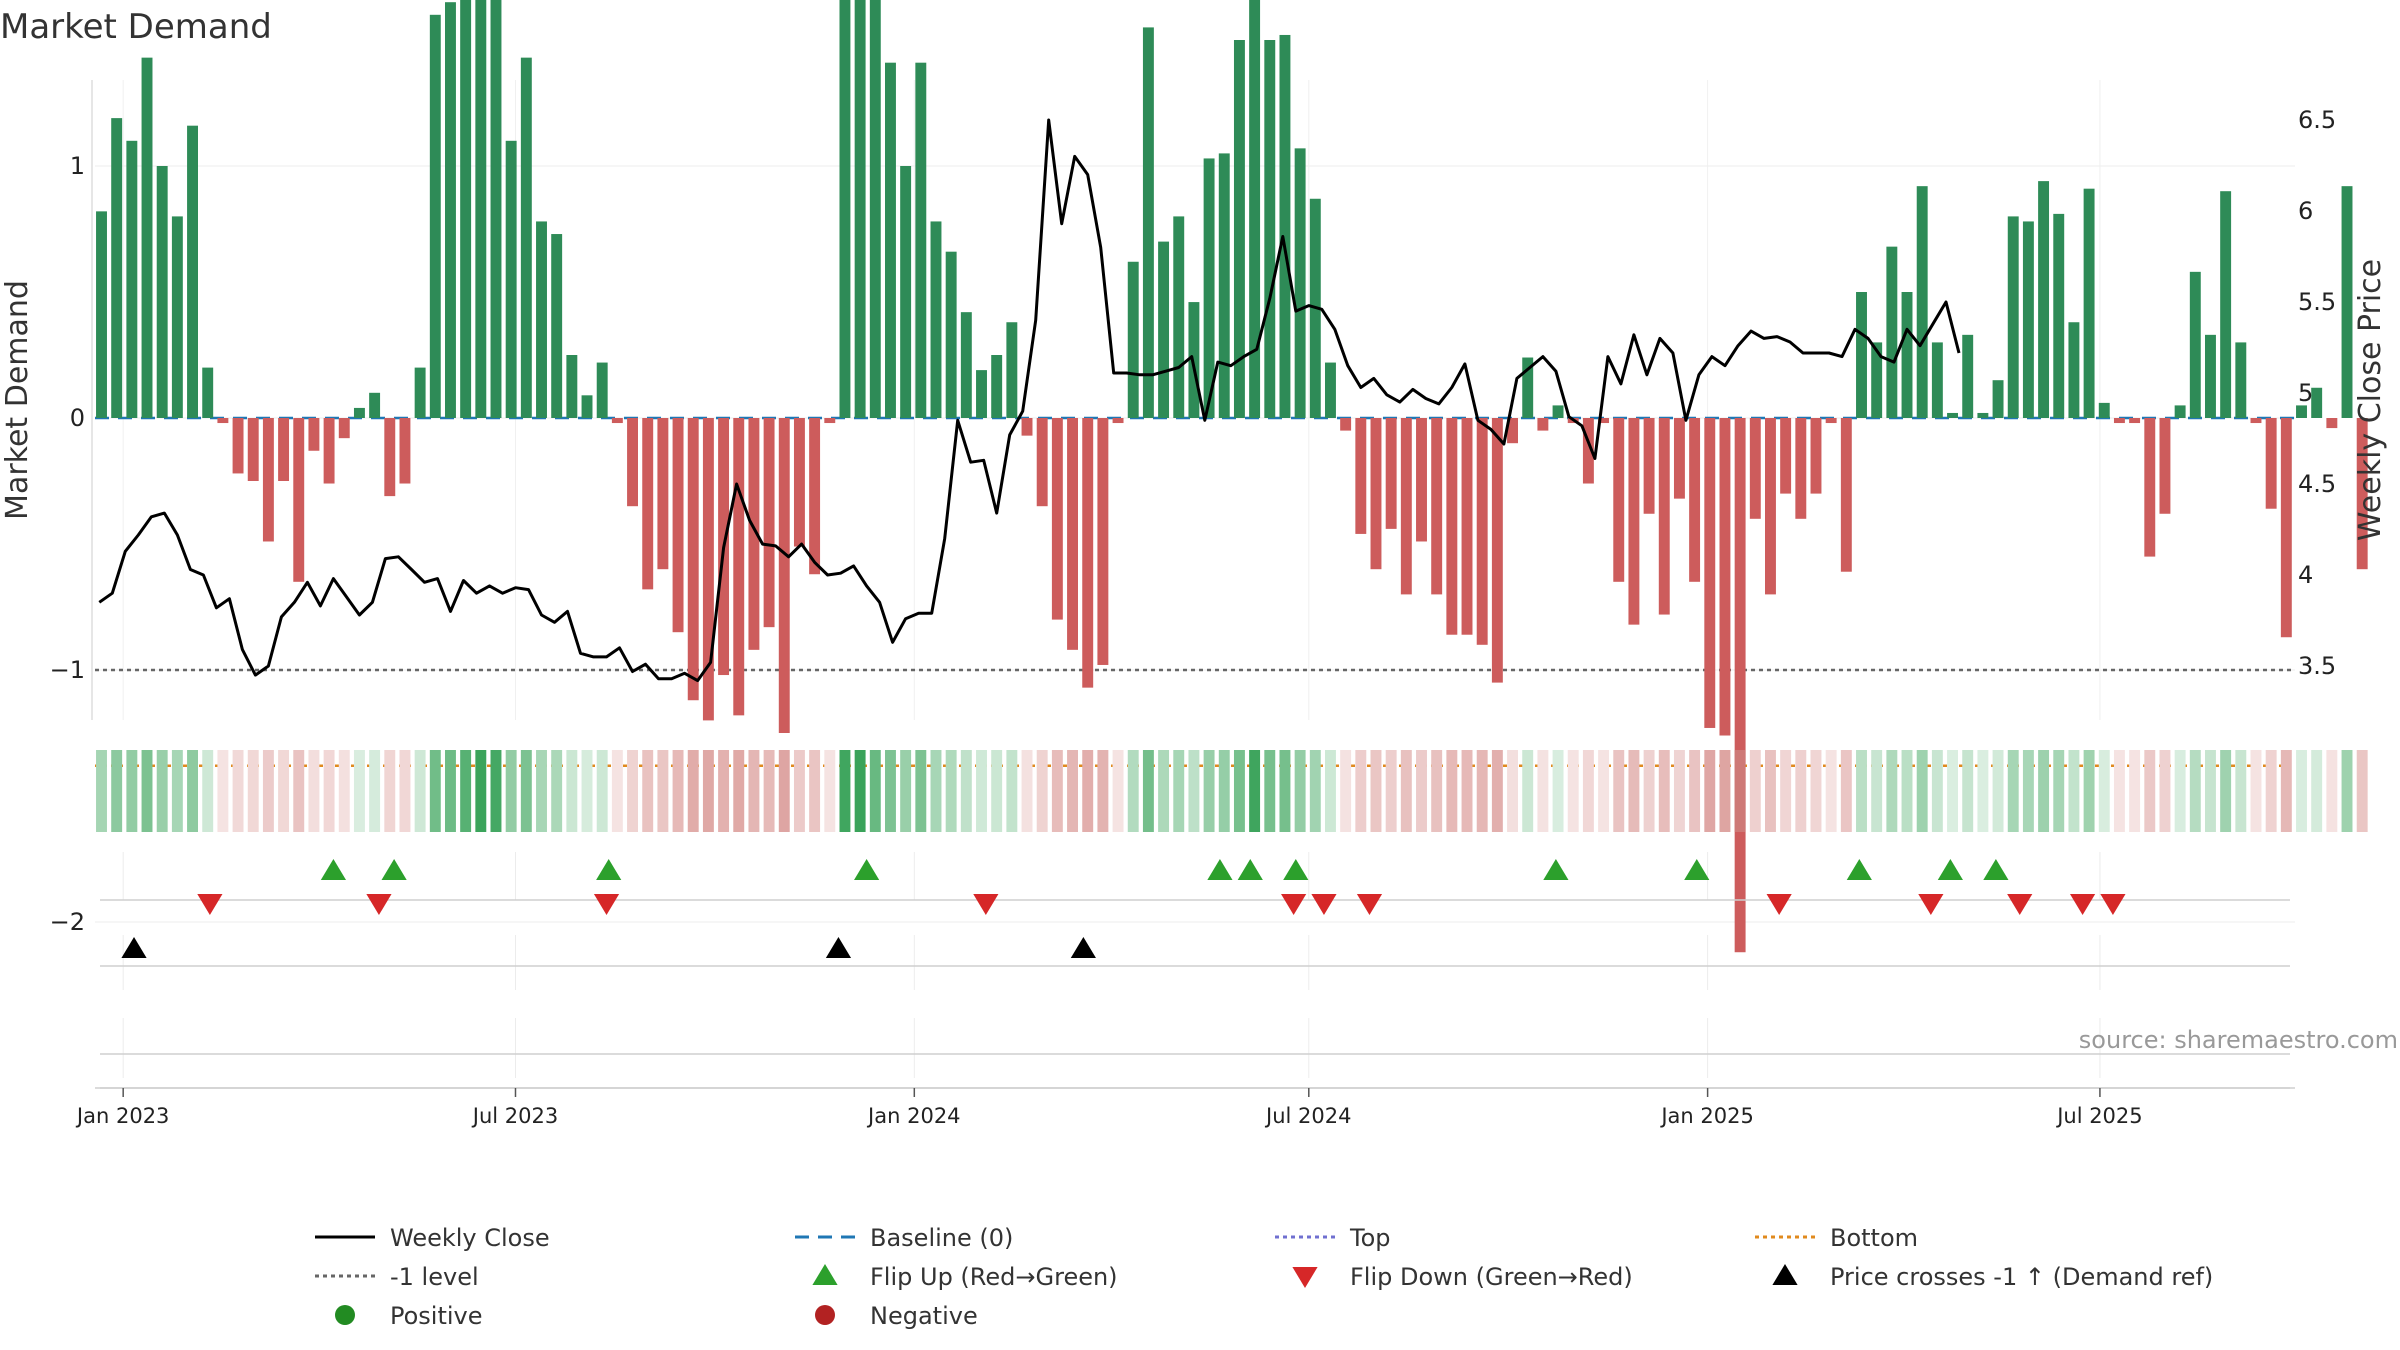 The image size is (2400, 1350). What do you see at coordinates (77, 418) in the screenshot?
I see `y-tick-label-left: 0` at bounding box center [77, 418].